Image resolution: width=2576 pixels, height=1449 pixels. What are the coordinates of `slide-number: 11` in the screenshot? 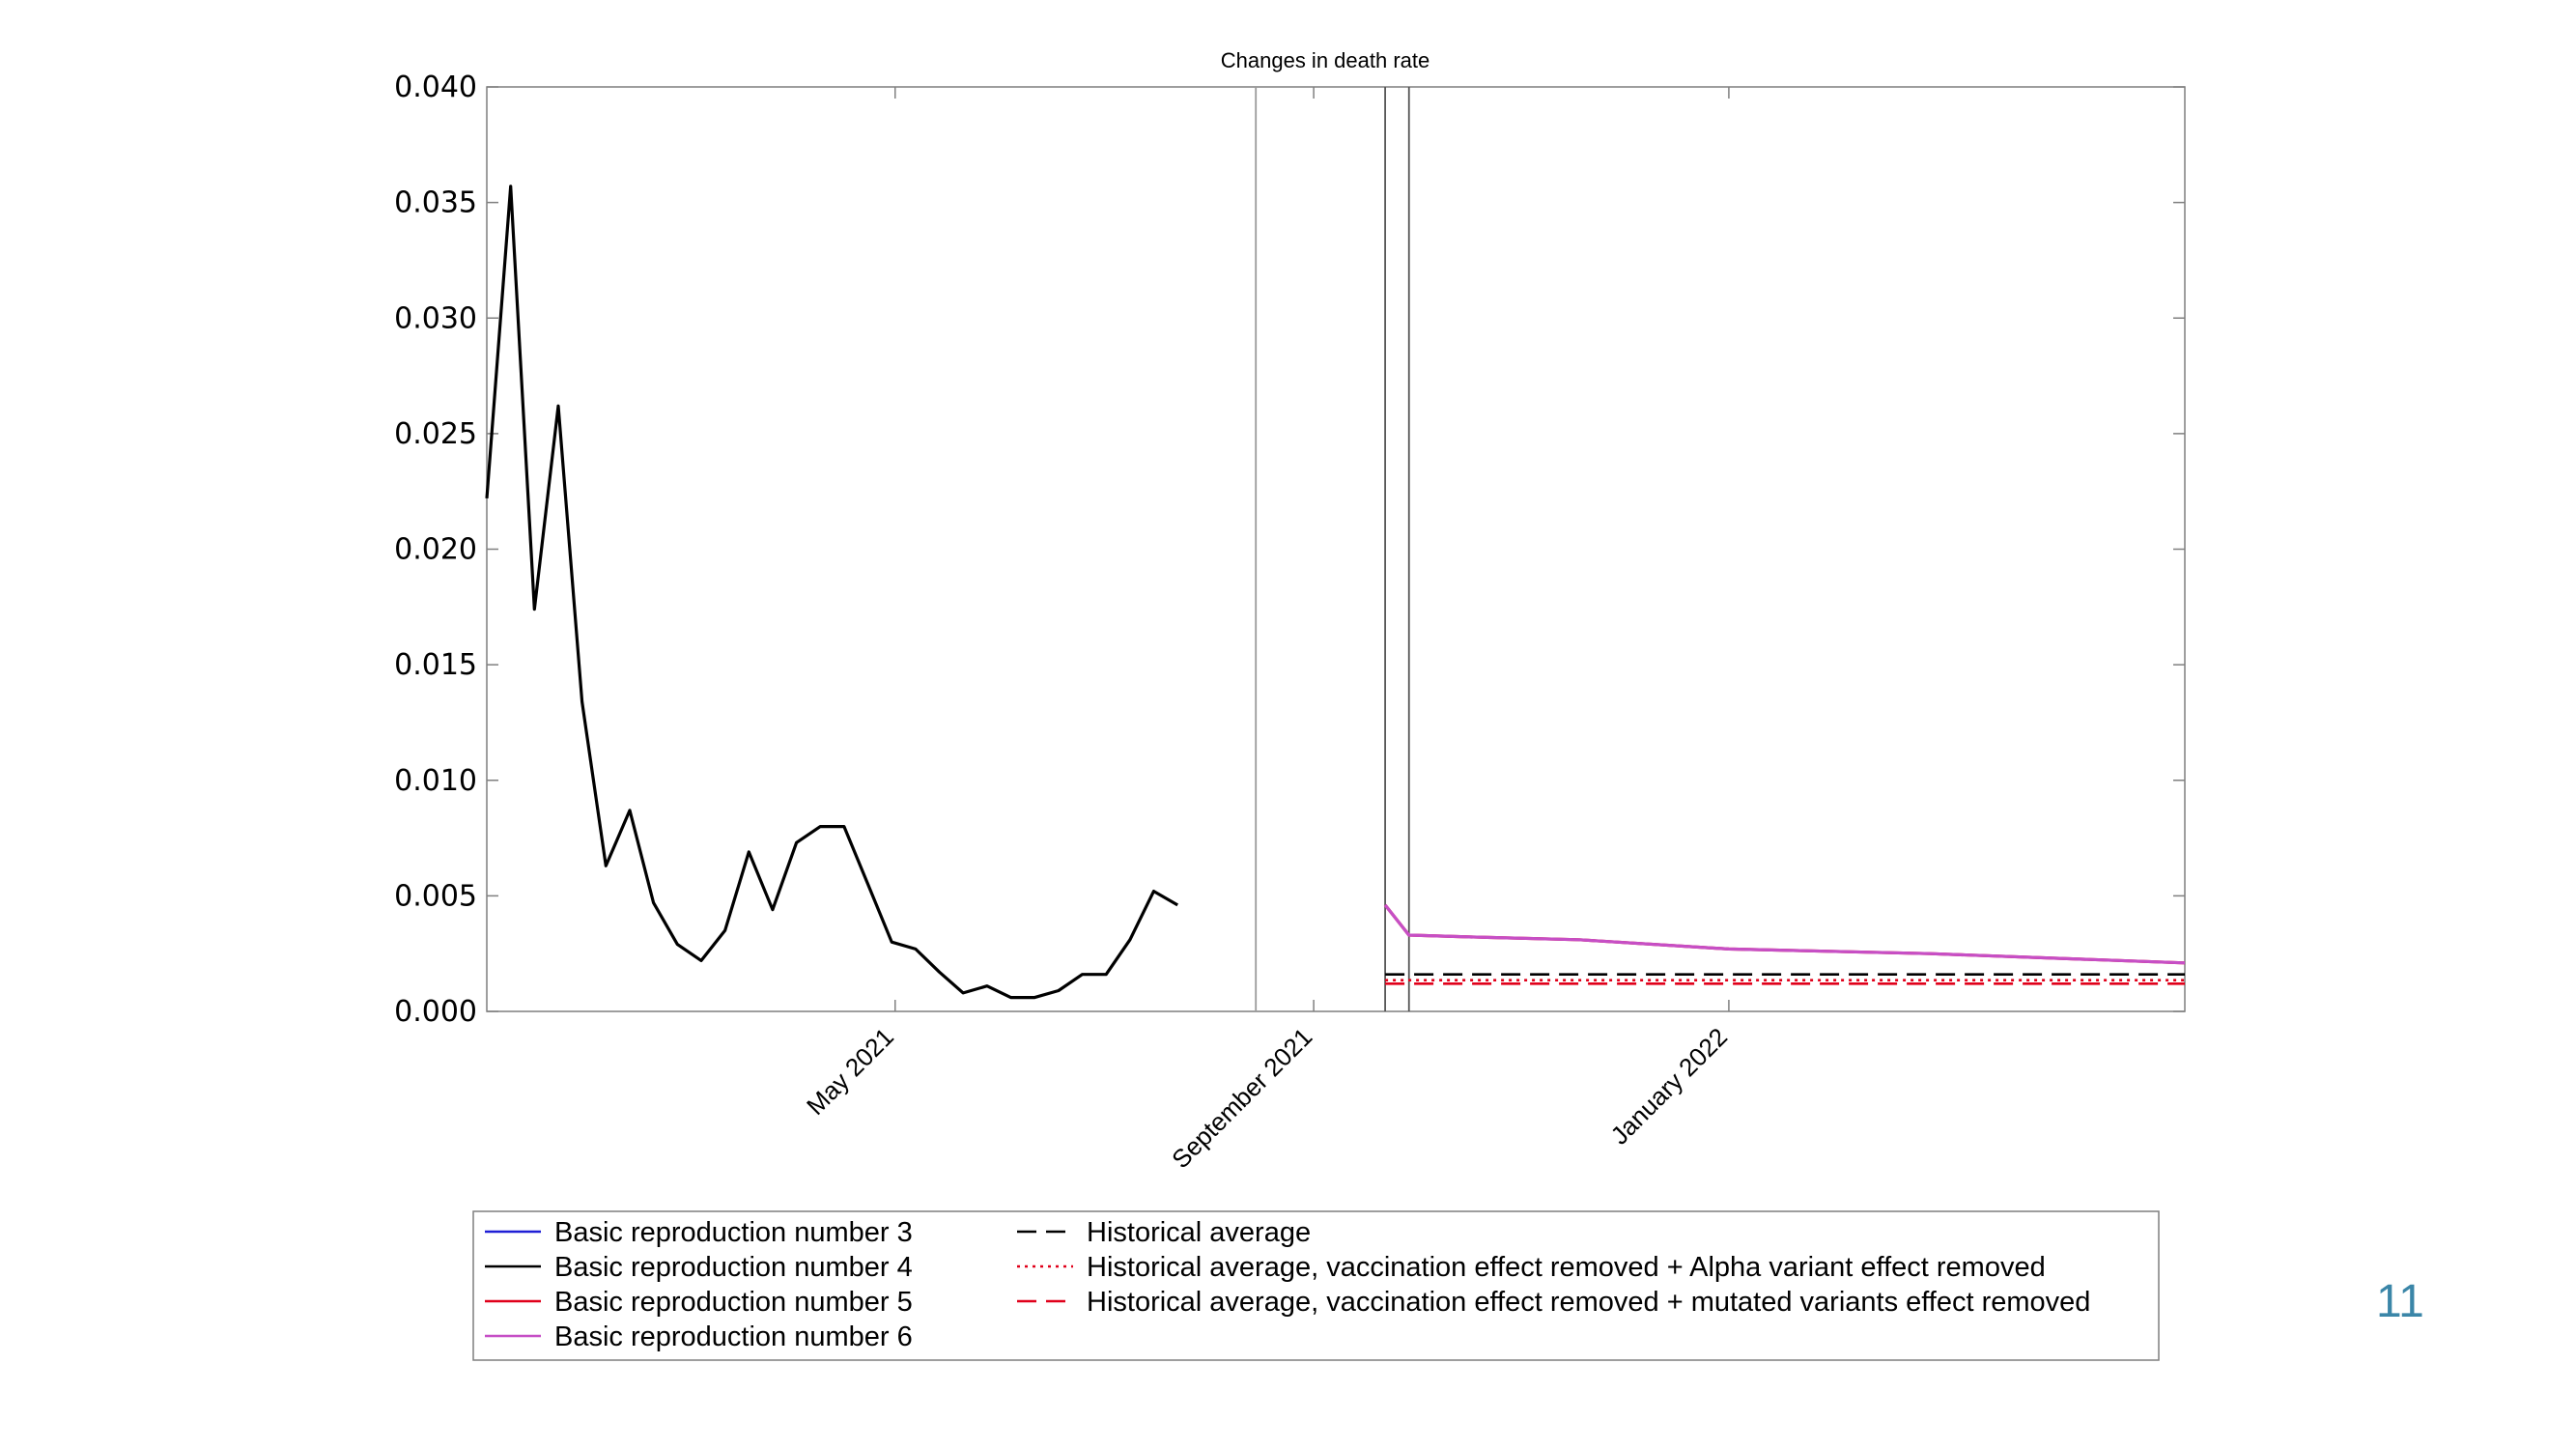 It's located at (2400, 1301).